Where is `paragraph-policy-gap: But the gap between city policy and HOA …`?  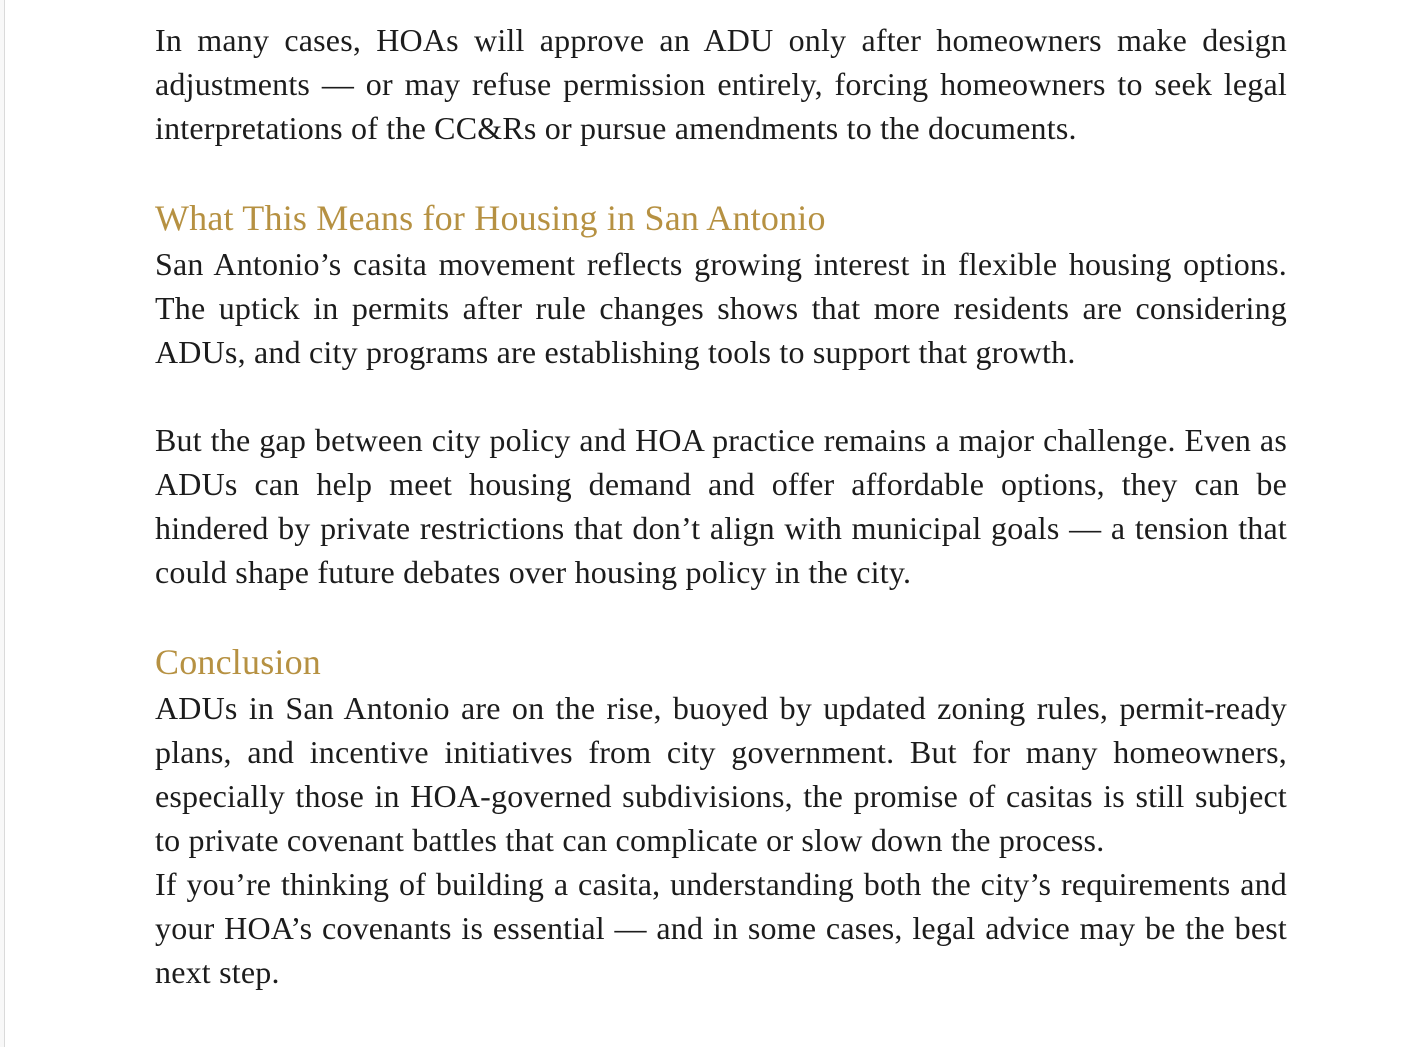
paragraph-policy-gap: But the gap between city policy and HOA … is located at coordinates (721, 506).